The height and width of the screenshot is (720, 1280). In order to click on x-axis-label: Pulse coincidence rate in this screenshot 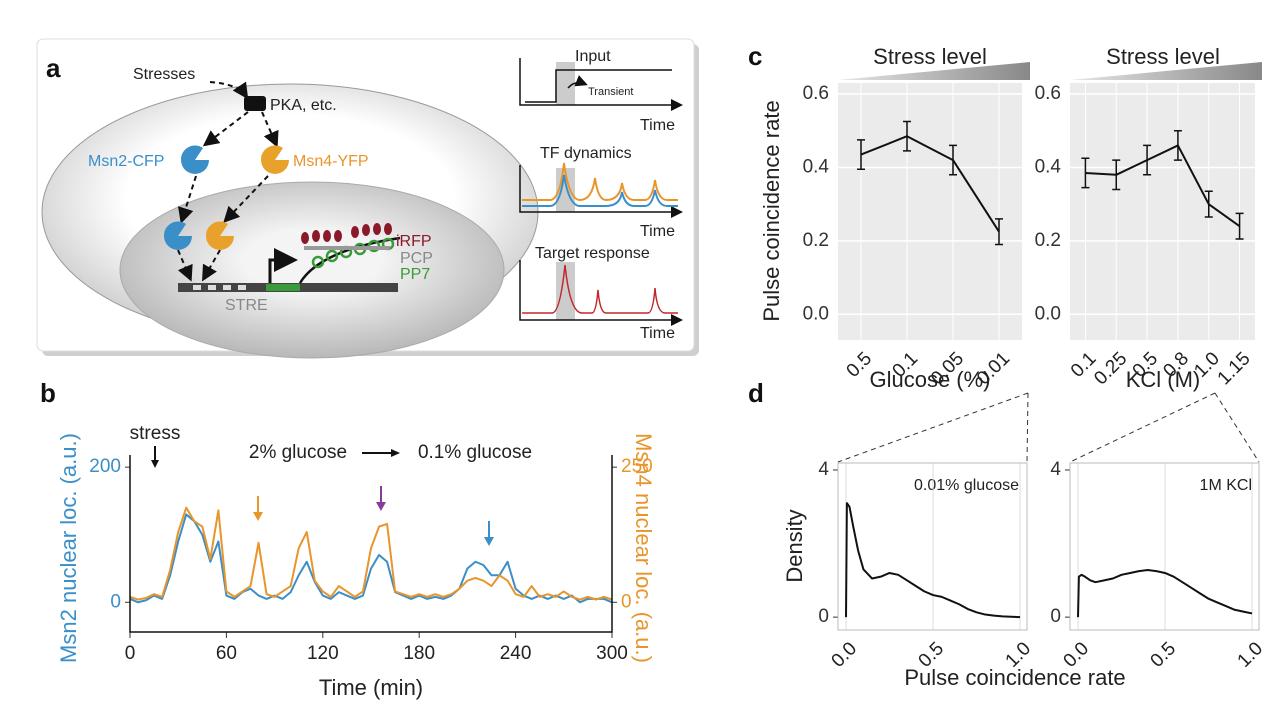, I will do `click(1014, 677)`.